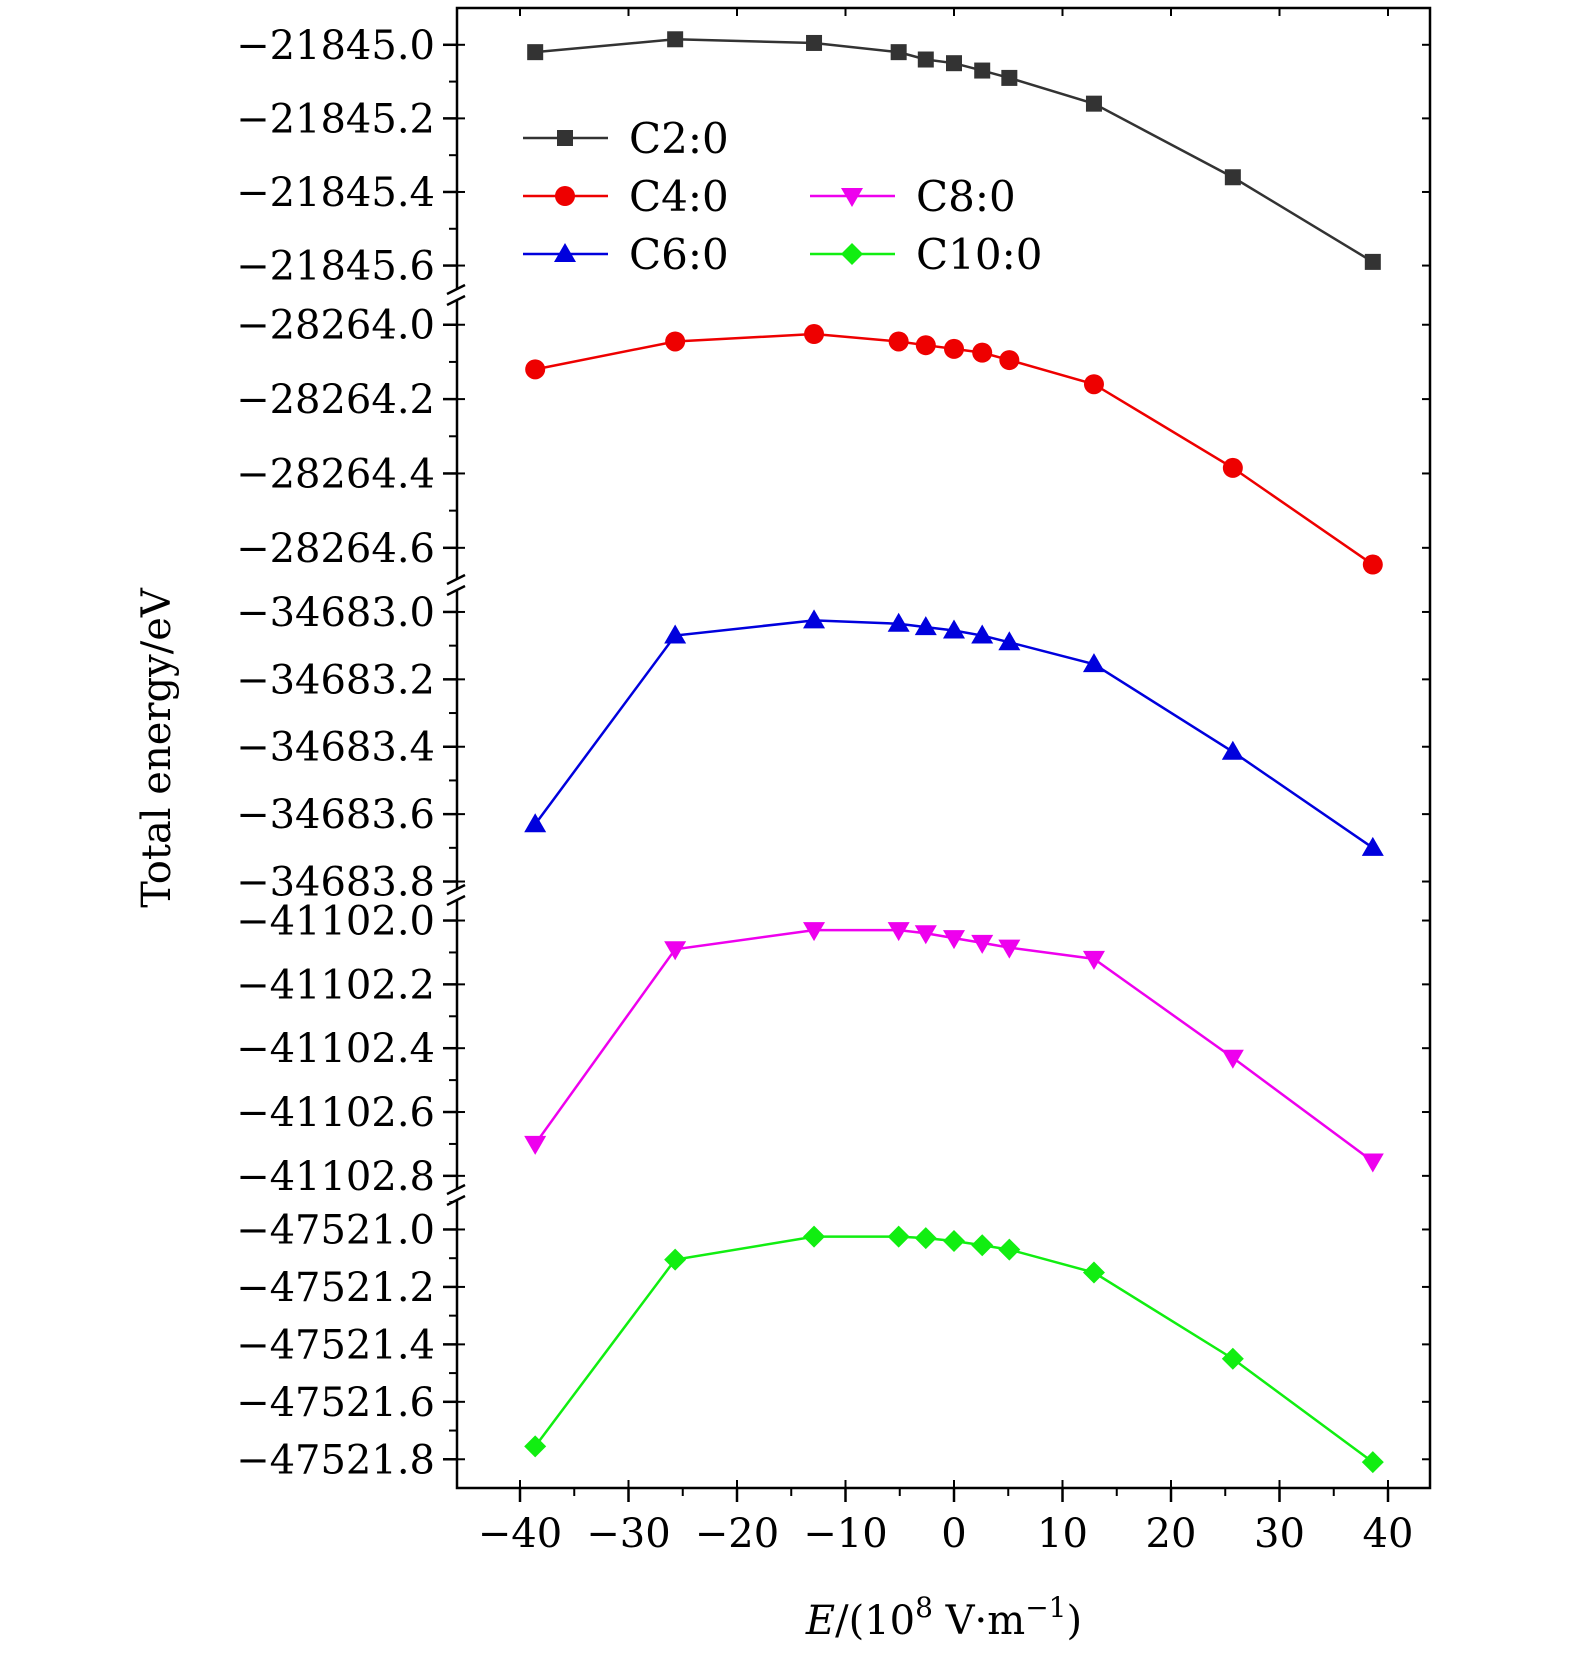 This screenshot has width=1575, height=1654. I want to click on panel-c8-0: −41102.0 −41102.2 −41102.4 −41102.6 −41102.8, so click(833, 1041).